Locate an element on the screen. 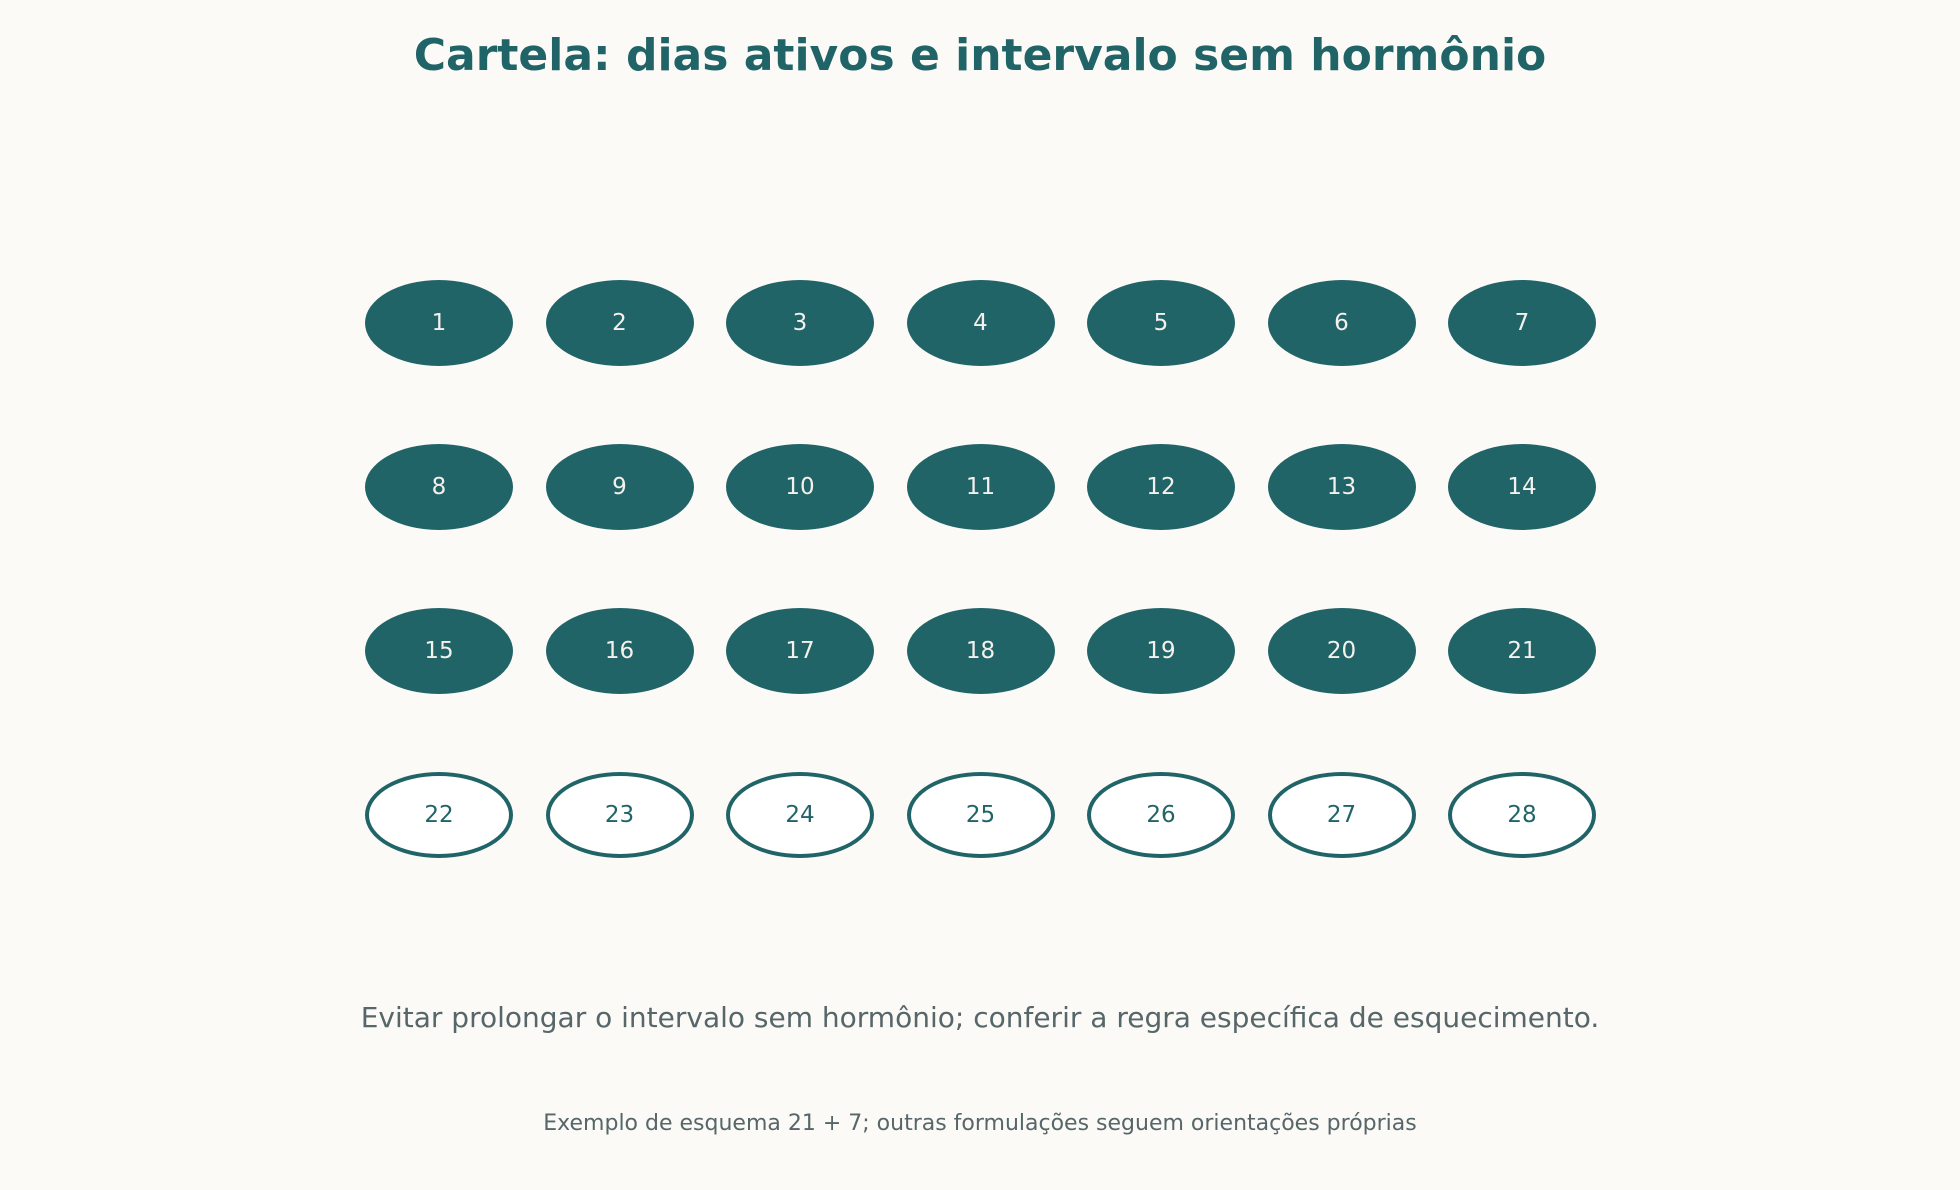  break-pill-24: 24 is located at coordinates (800, 815).